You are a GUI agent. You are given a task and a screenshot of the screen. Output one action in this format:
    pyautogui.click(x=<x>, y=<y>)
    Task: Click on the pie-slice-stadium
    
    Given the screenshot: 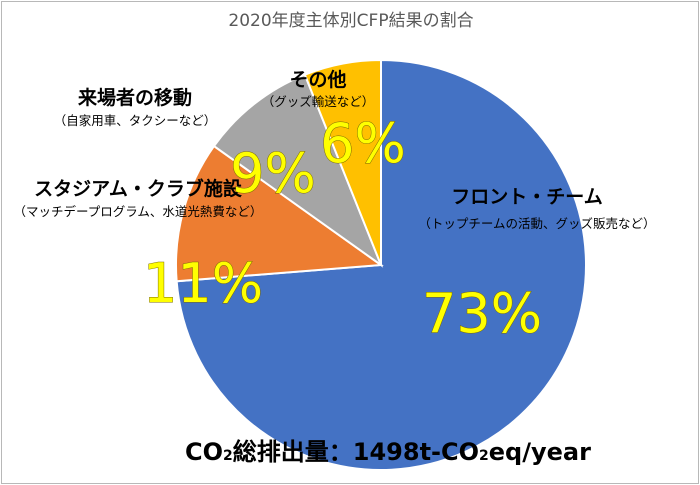 What is the action you would take?
    pyautogui.click(x=279, y=213)
    